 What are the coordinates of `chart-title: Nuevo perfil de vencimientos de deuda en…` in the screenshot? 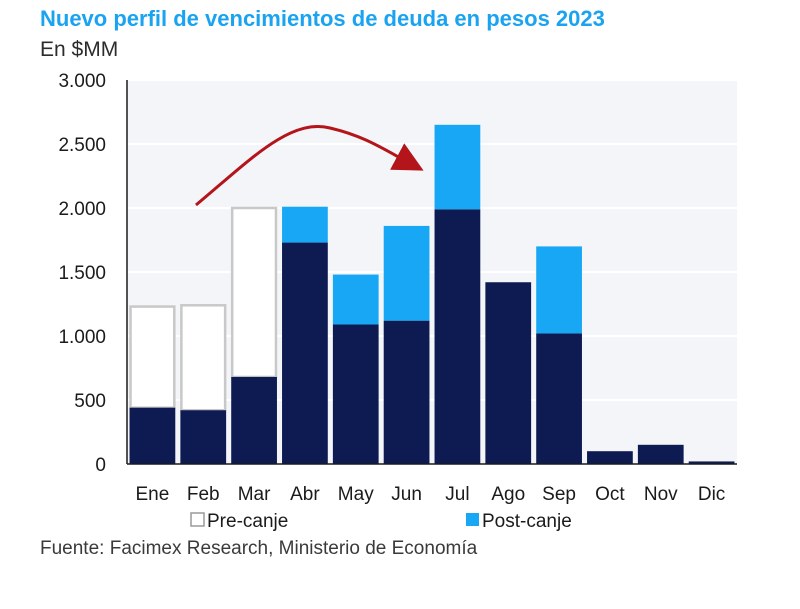 It's located at (322, 18).